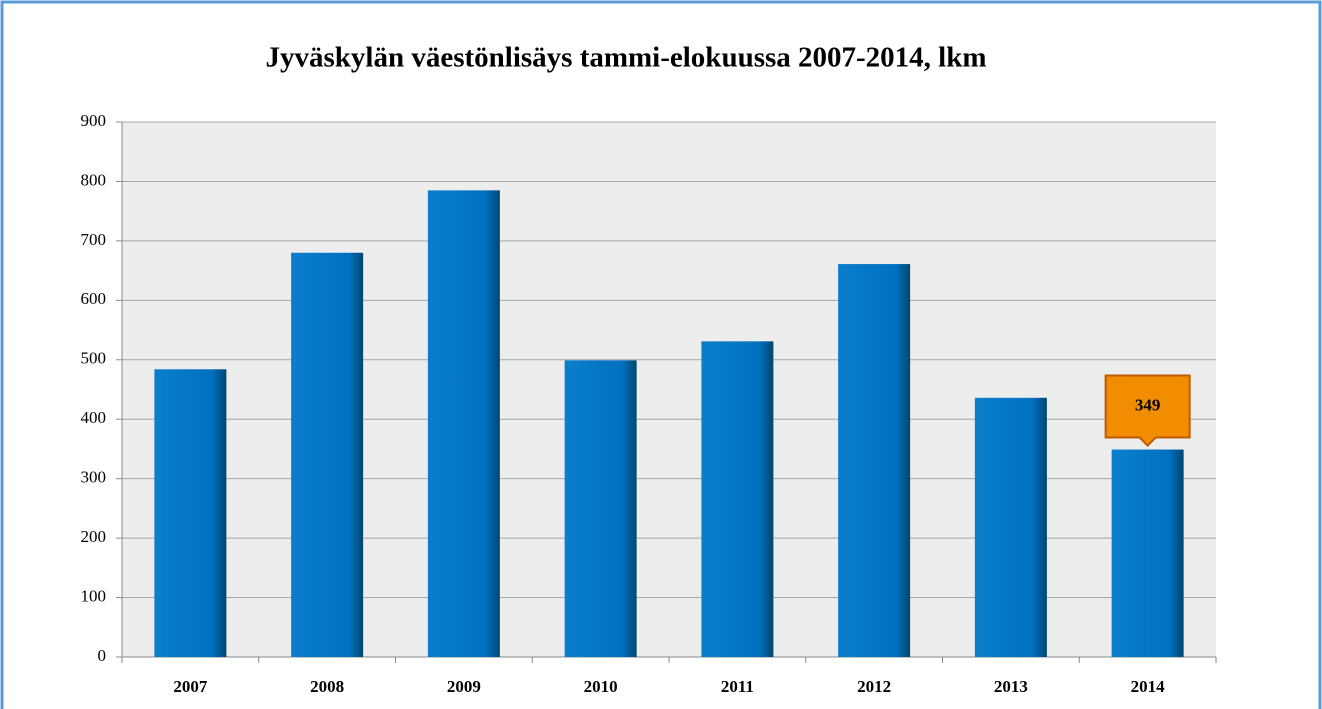  What do you see at coordinates (1011, 686) in the screenshot?
I see `x-tick-label: 2013` at bounding box center [1011, 686].